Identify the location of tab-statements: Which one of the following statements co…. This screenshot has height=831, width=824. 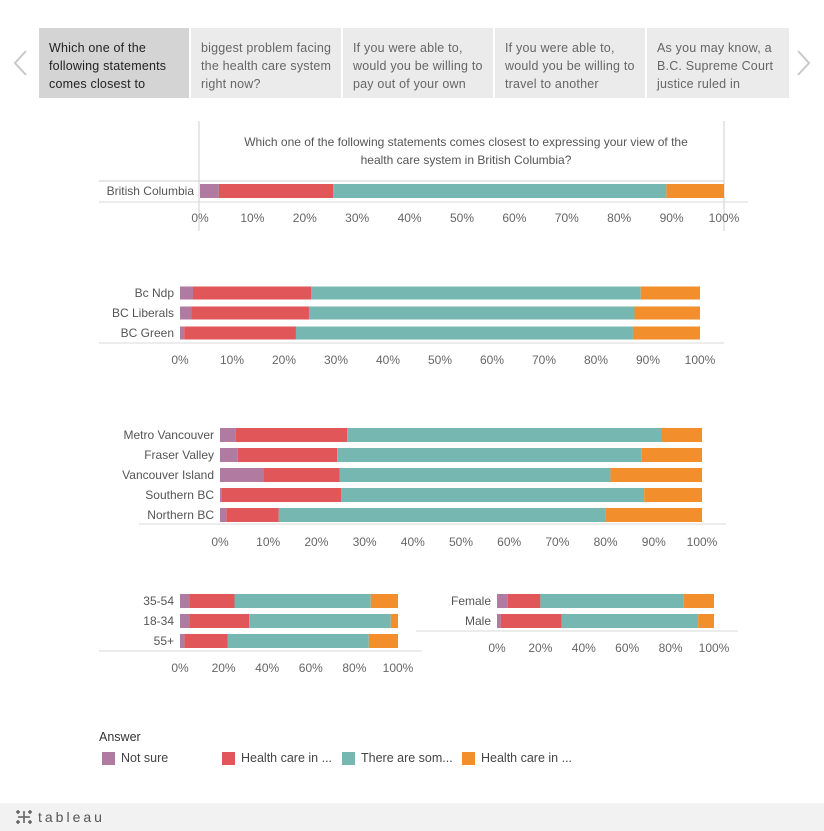
(114, 63).